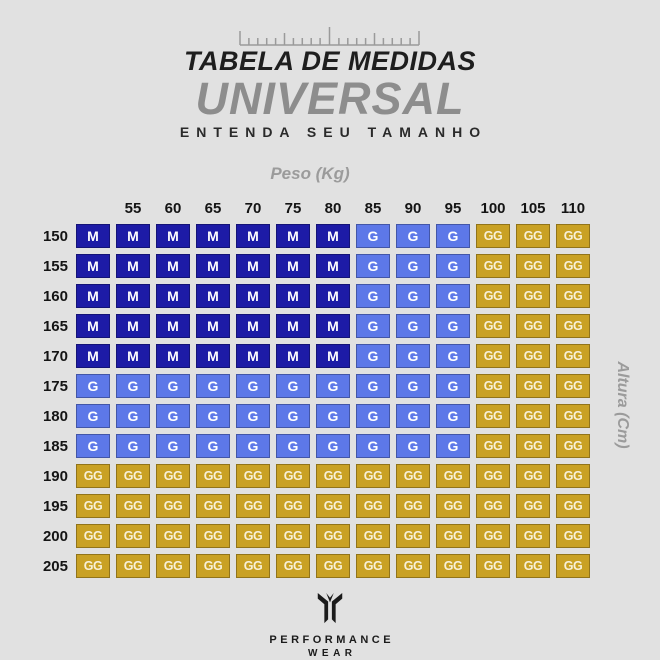 This screenshot has height=660, width=660. What do you see at coordinates (93, 236) in the screenshot?
I see `size-cell-150-blank: M` at bounding box center [93, 236].